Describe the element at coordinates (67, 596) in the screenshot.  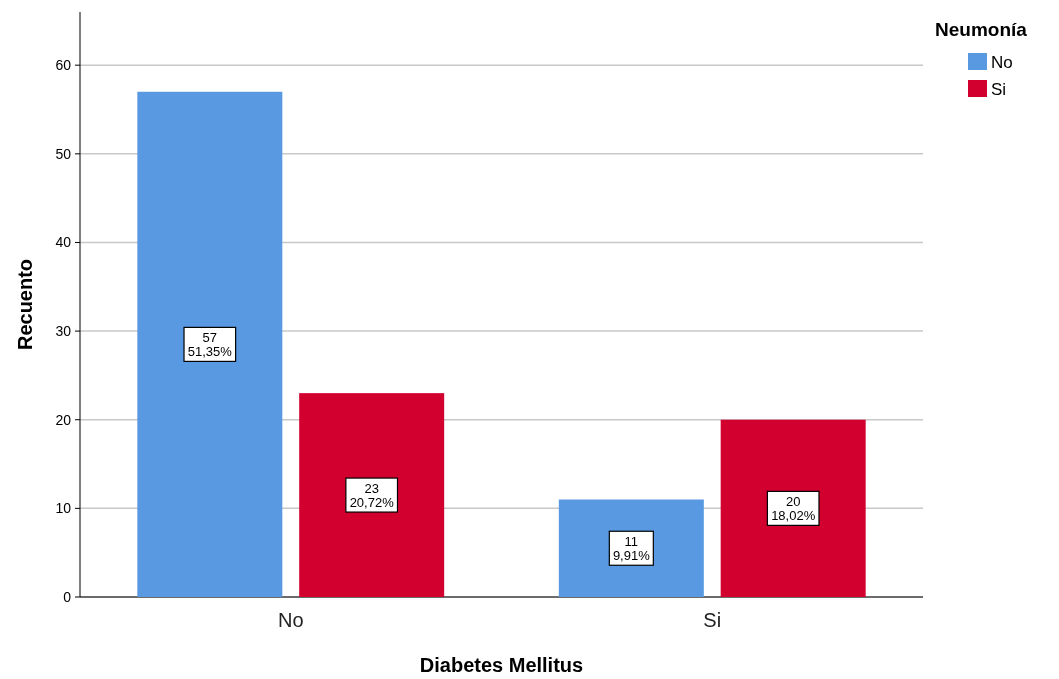
I see `y-tick-label: 0` at that location.